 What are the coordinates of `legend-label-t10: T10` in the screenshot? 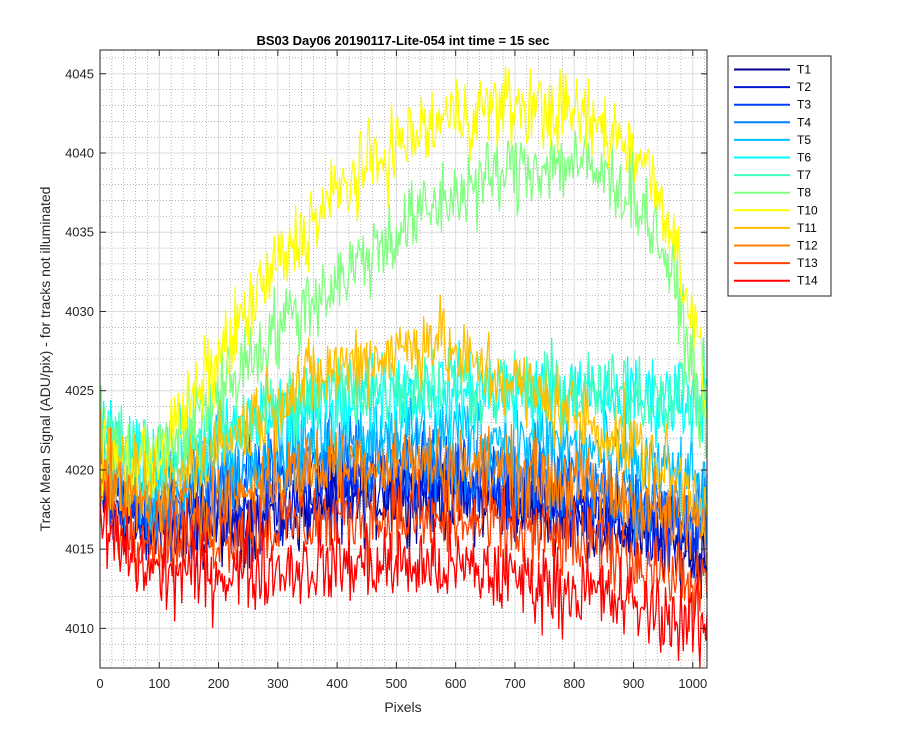 It's located at (807, 210).